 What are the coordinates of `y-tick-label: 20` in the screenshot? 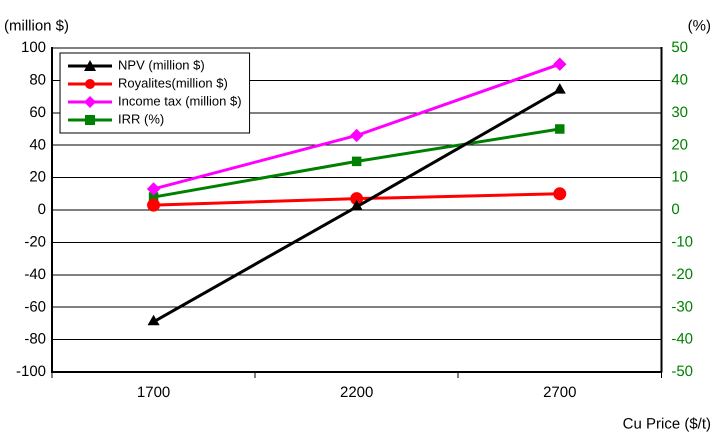 It's located at (37, 177).